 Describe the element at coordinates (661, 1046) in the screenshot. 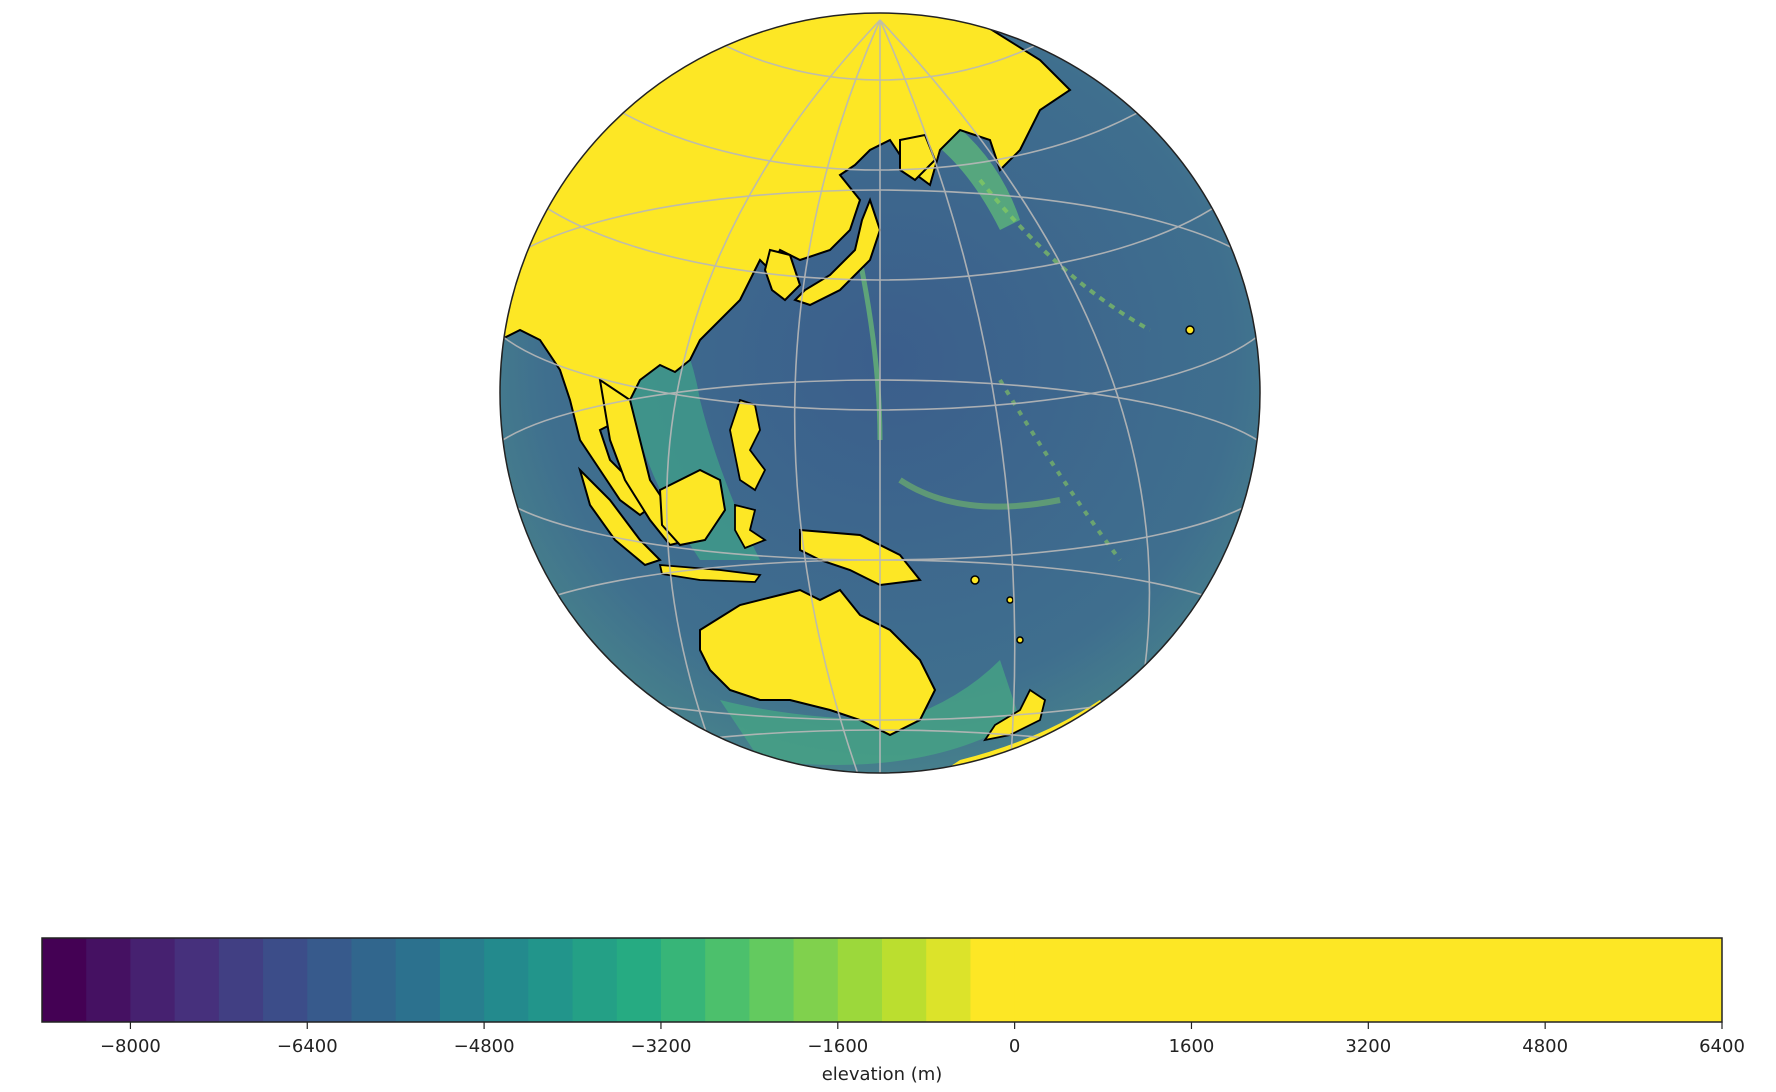

I see `colorbar-tick-label: −3200` at that location.